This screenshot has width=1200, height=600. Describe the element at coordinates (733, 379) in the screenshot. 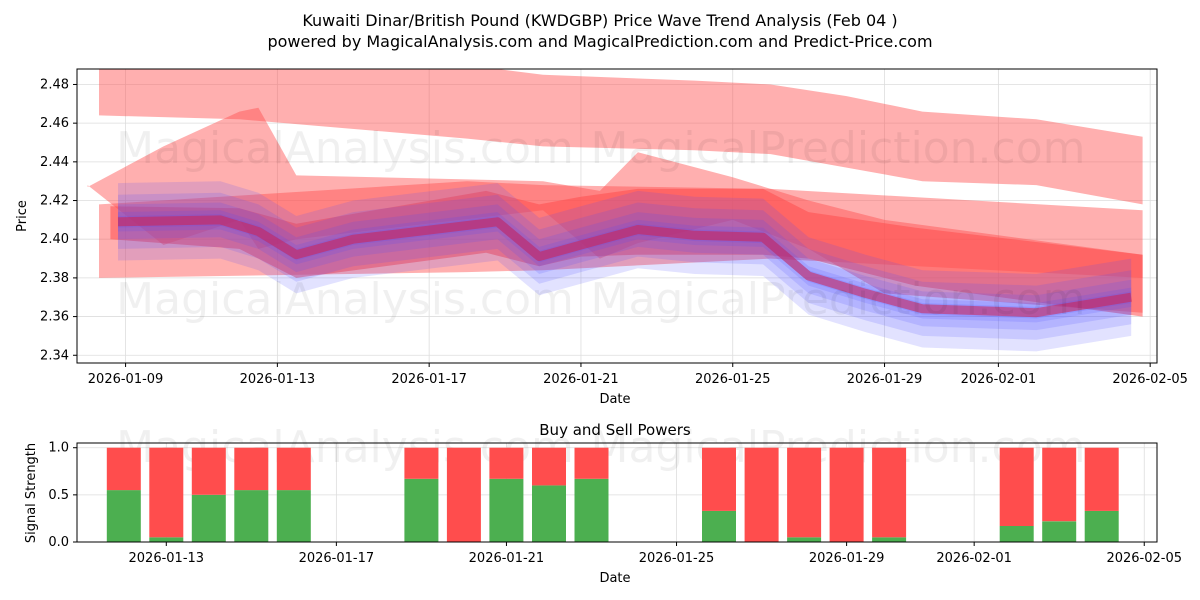

I see `price-xtick-label: 2026-01-25` at that location.